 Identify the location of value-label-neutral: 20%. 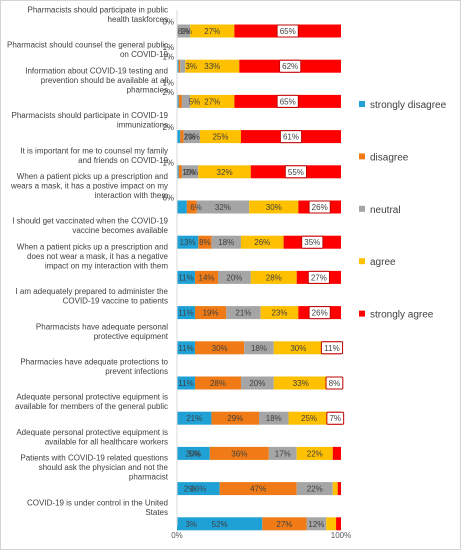
(257, 383).